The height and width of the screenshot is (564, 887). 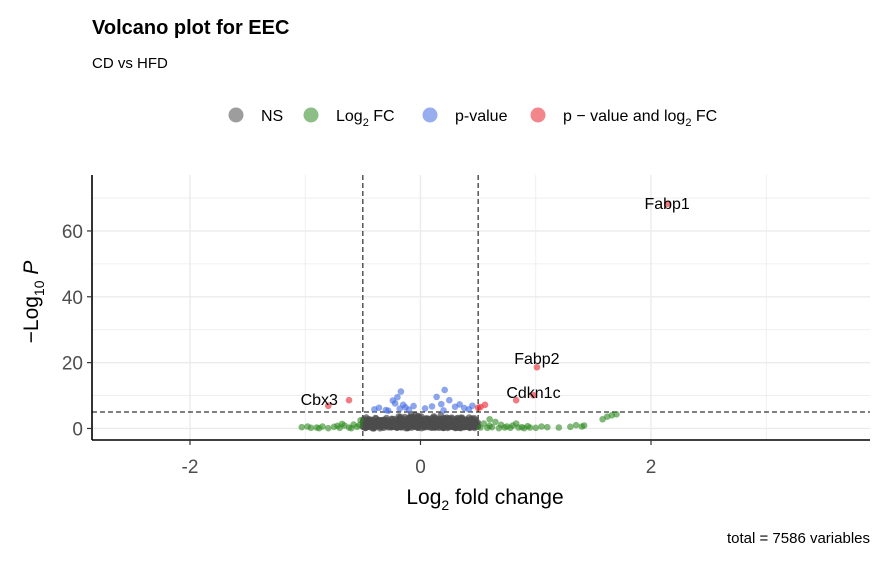 I want to click on y-axis-title: −Log10 P, so click(x=33, y=302).